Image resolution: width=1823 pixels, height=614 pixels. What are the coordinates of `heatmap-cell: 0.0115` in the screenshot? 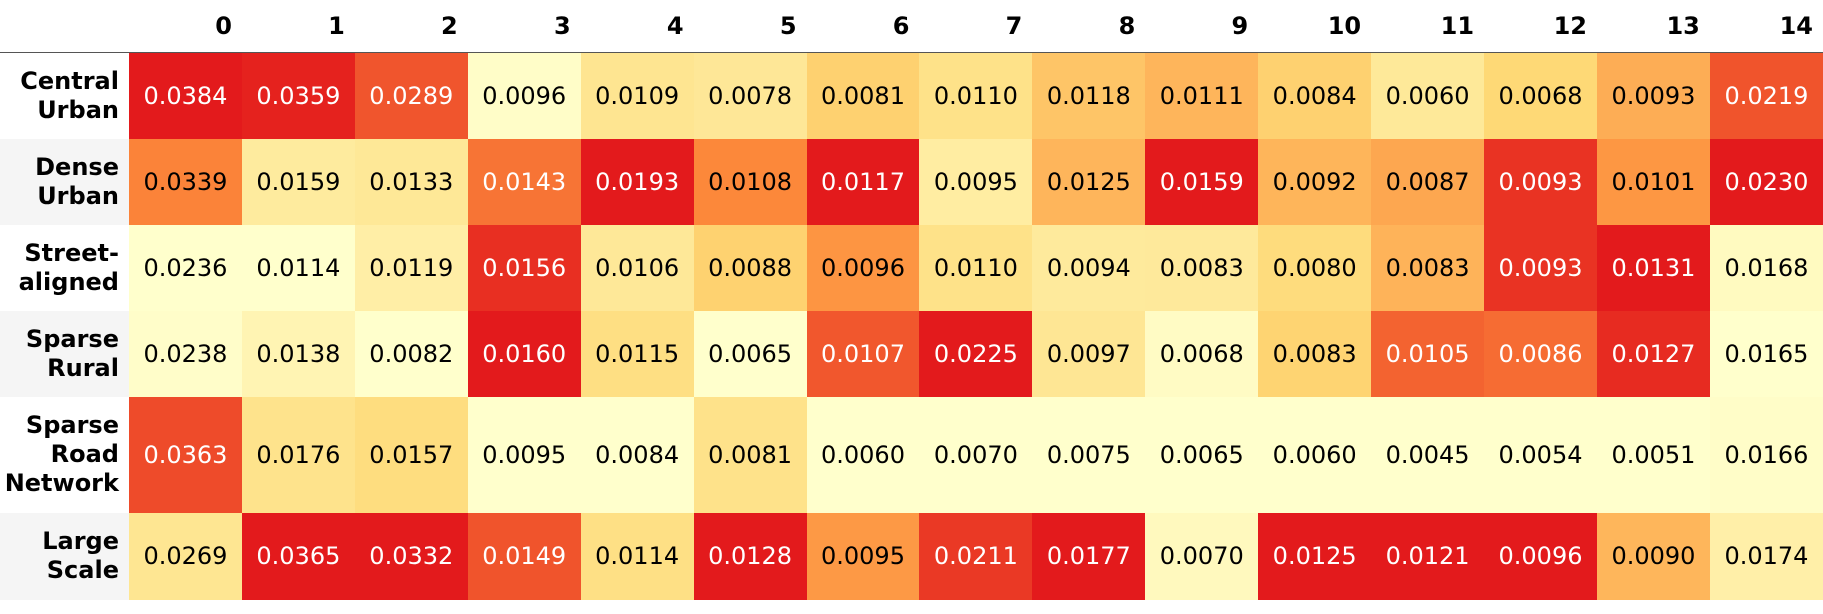 It's located at (637, 353).